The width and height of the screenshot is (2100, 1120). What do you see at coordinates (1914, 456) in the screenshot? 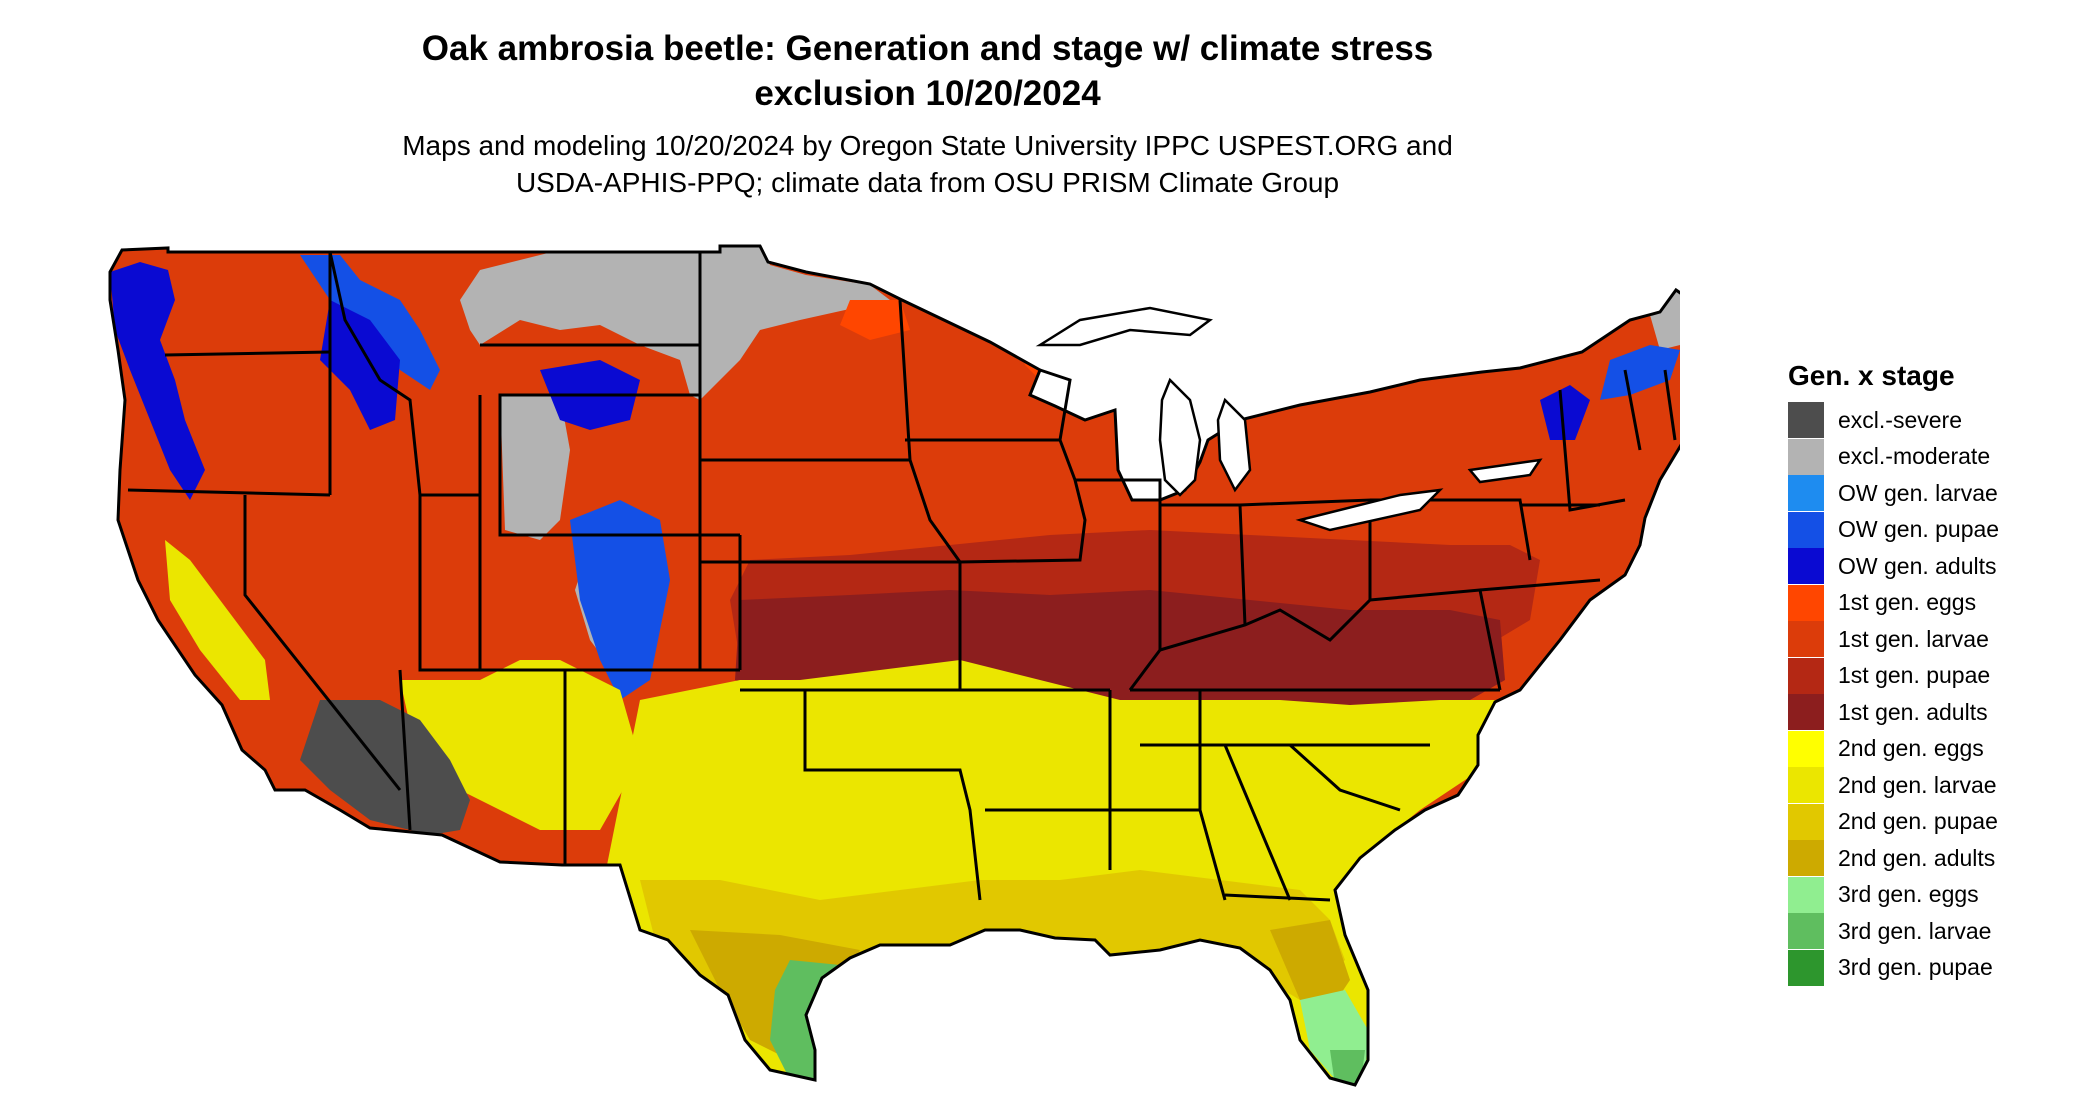
I see `legend-label: excl.-moderate` at bounding box center [1914, 456].